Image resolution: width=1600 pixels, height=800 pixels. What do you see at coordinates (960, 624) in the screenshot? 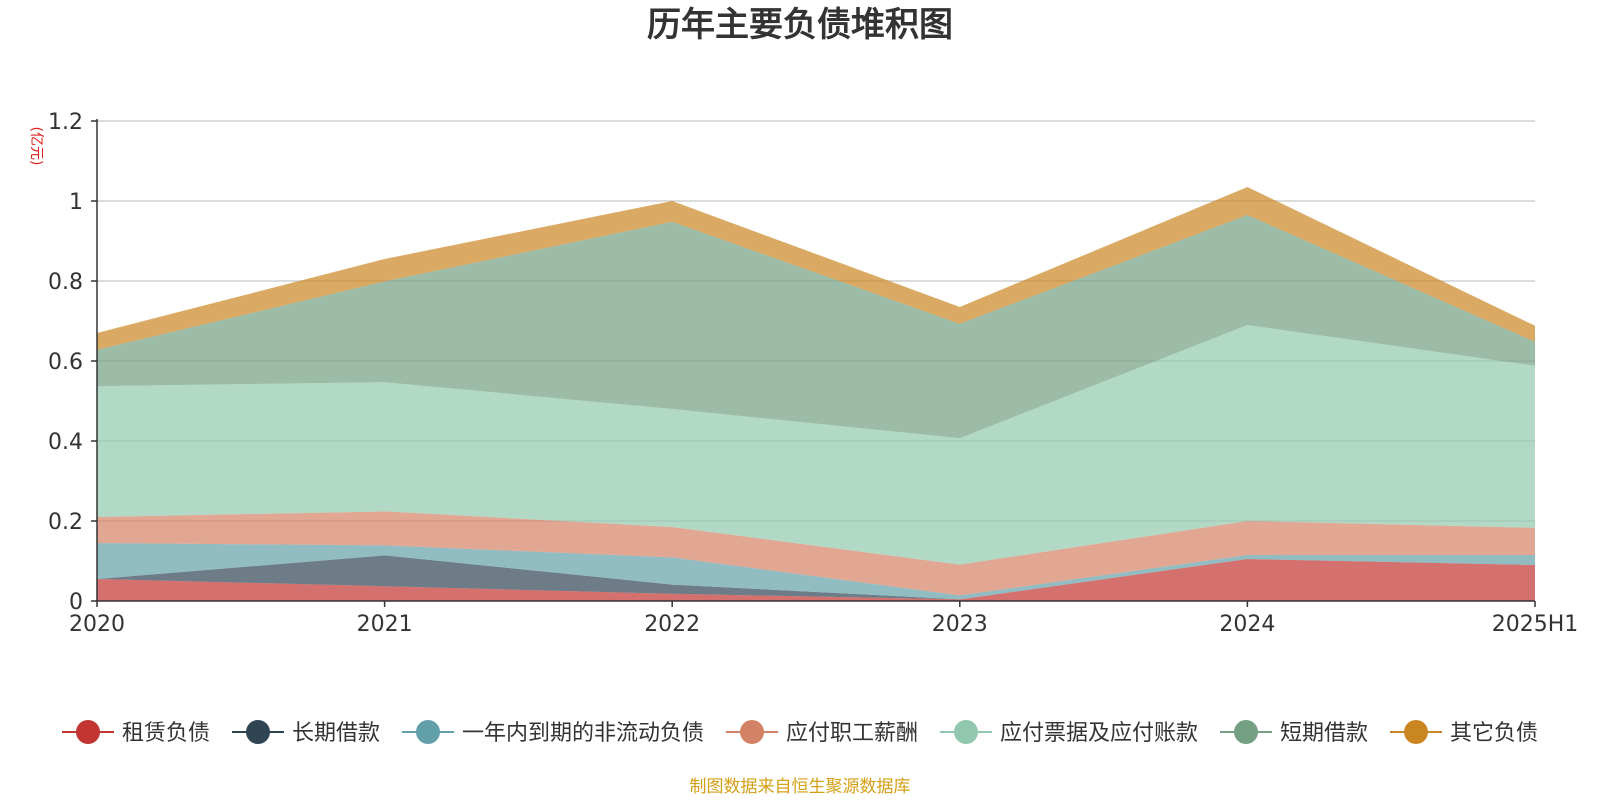
I see `x-tick-label: 2023` at bounding box center [960, 624].